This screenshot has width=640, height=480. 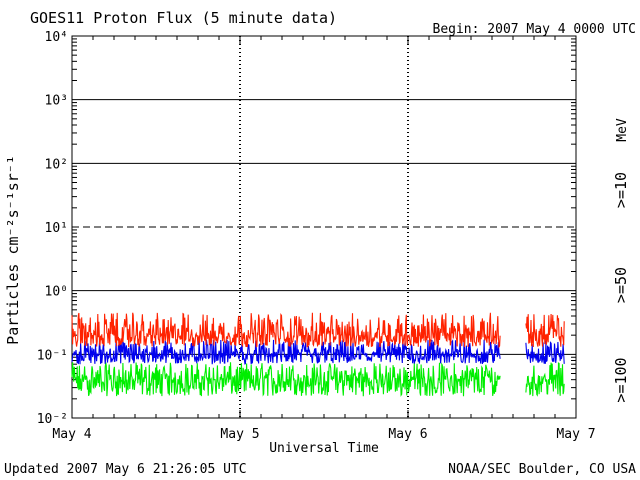 I want to click on chart-title: GOES11 Proton Flux (5 minute data), so click(x=183, y=18).